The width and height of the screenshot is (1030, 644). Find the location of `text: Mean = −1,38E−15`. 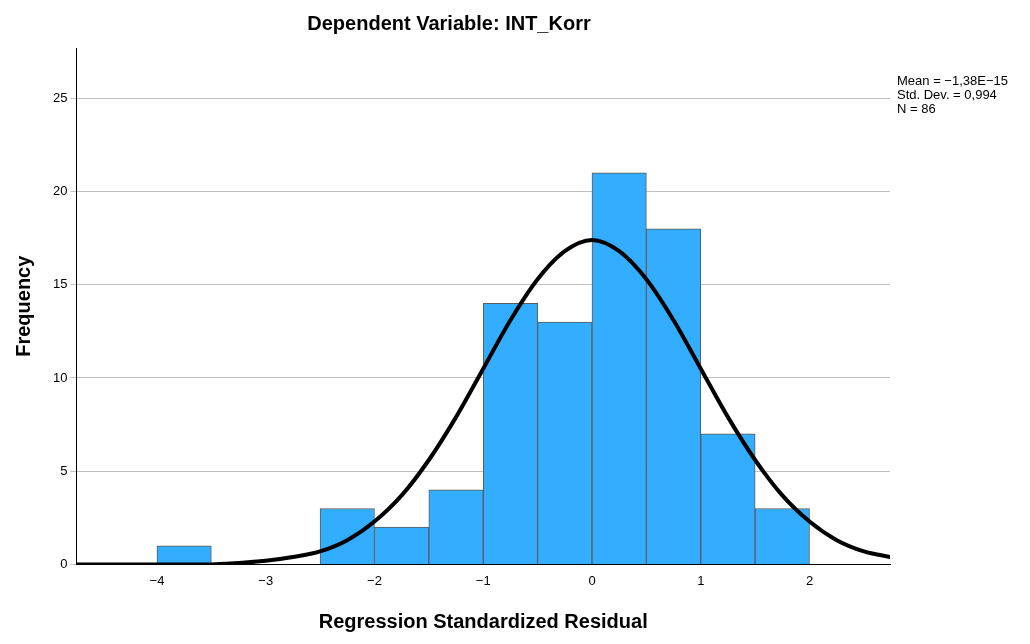

text: Mean = −1,38E−15 is located at coordinates (952, 80).